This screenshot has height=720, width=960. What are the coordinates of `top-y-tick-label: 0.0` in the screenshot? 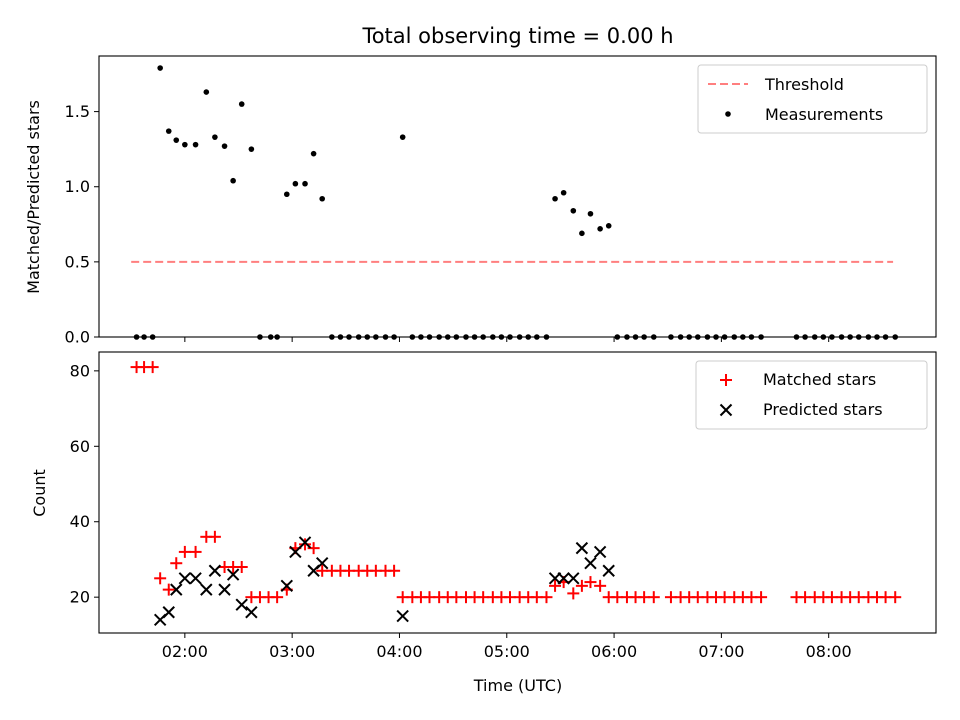 It's located at (77, 337).